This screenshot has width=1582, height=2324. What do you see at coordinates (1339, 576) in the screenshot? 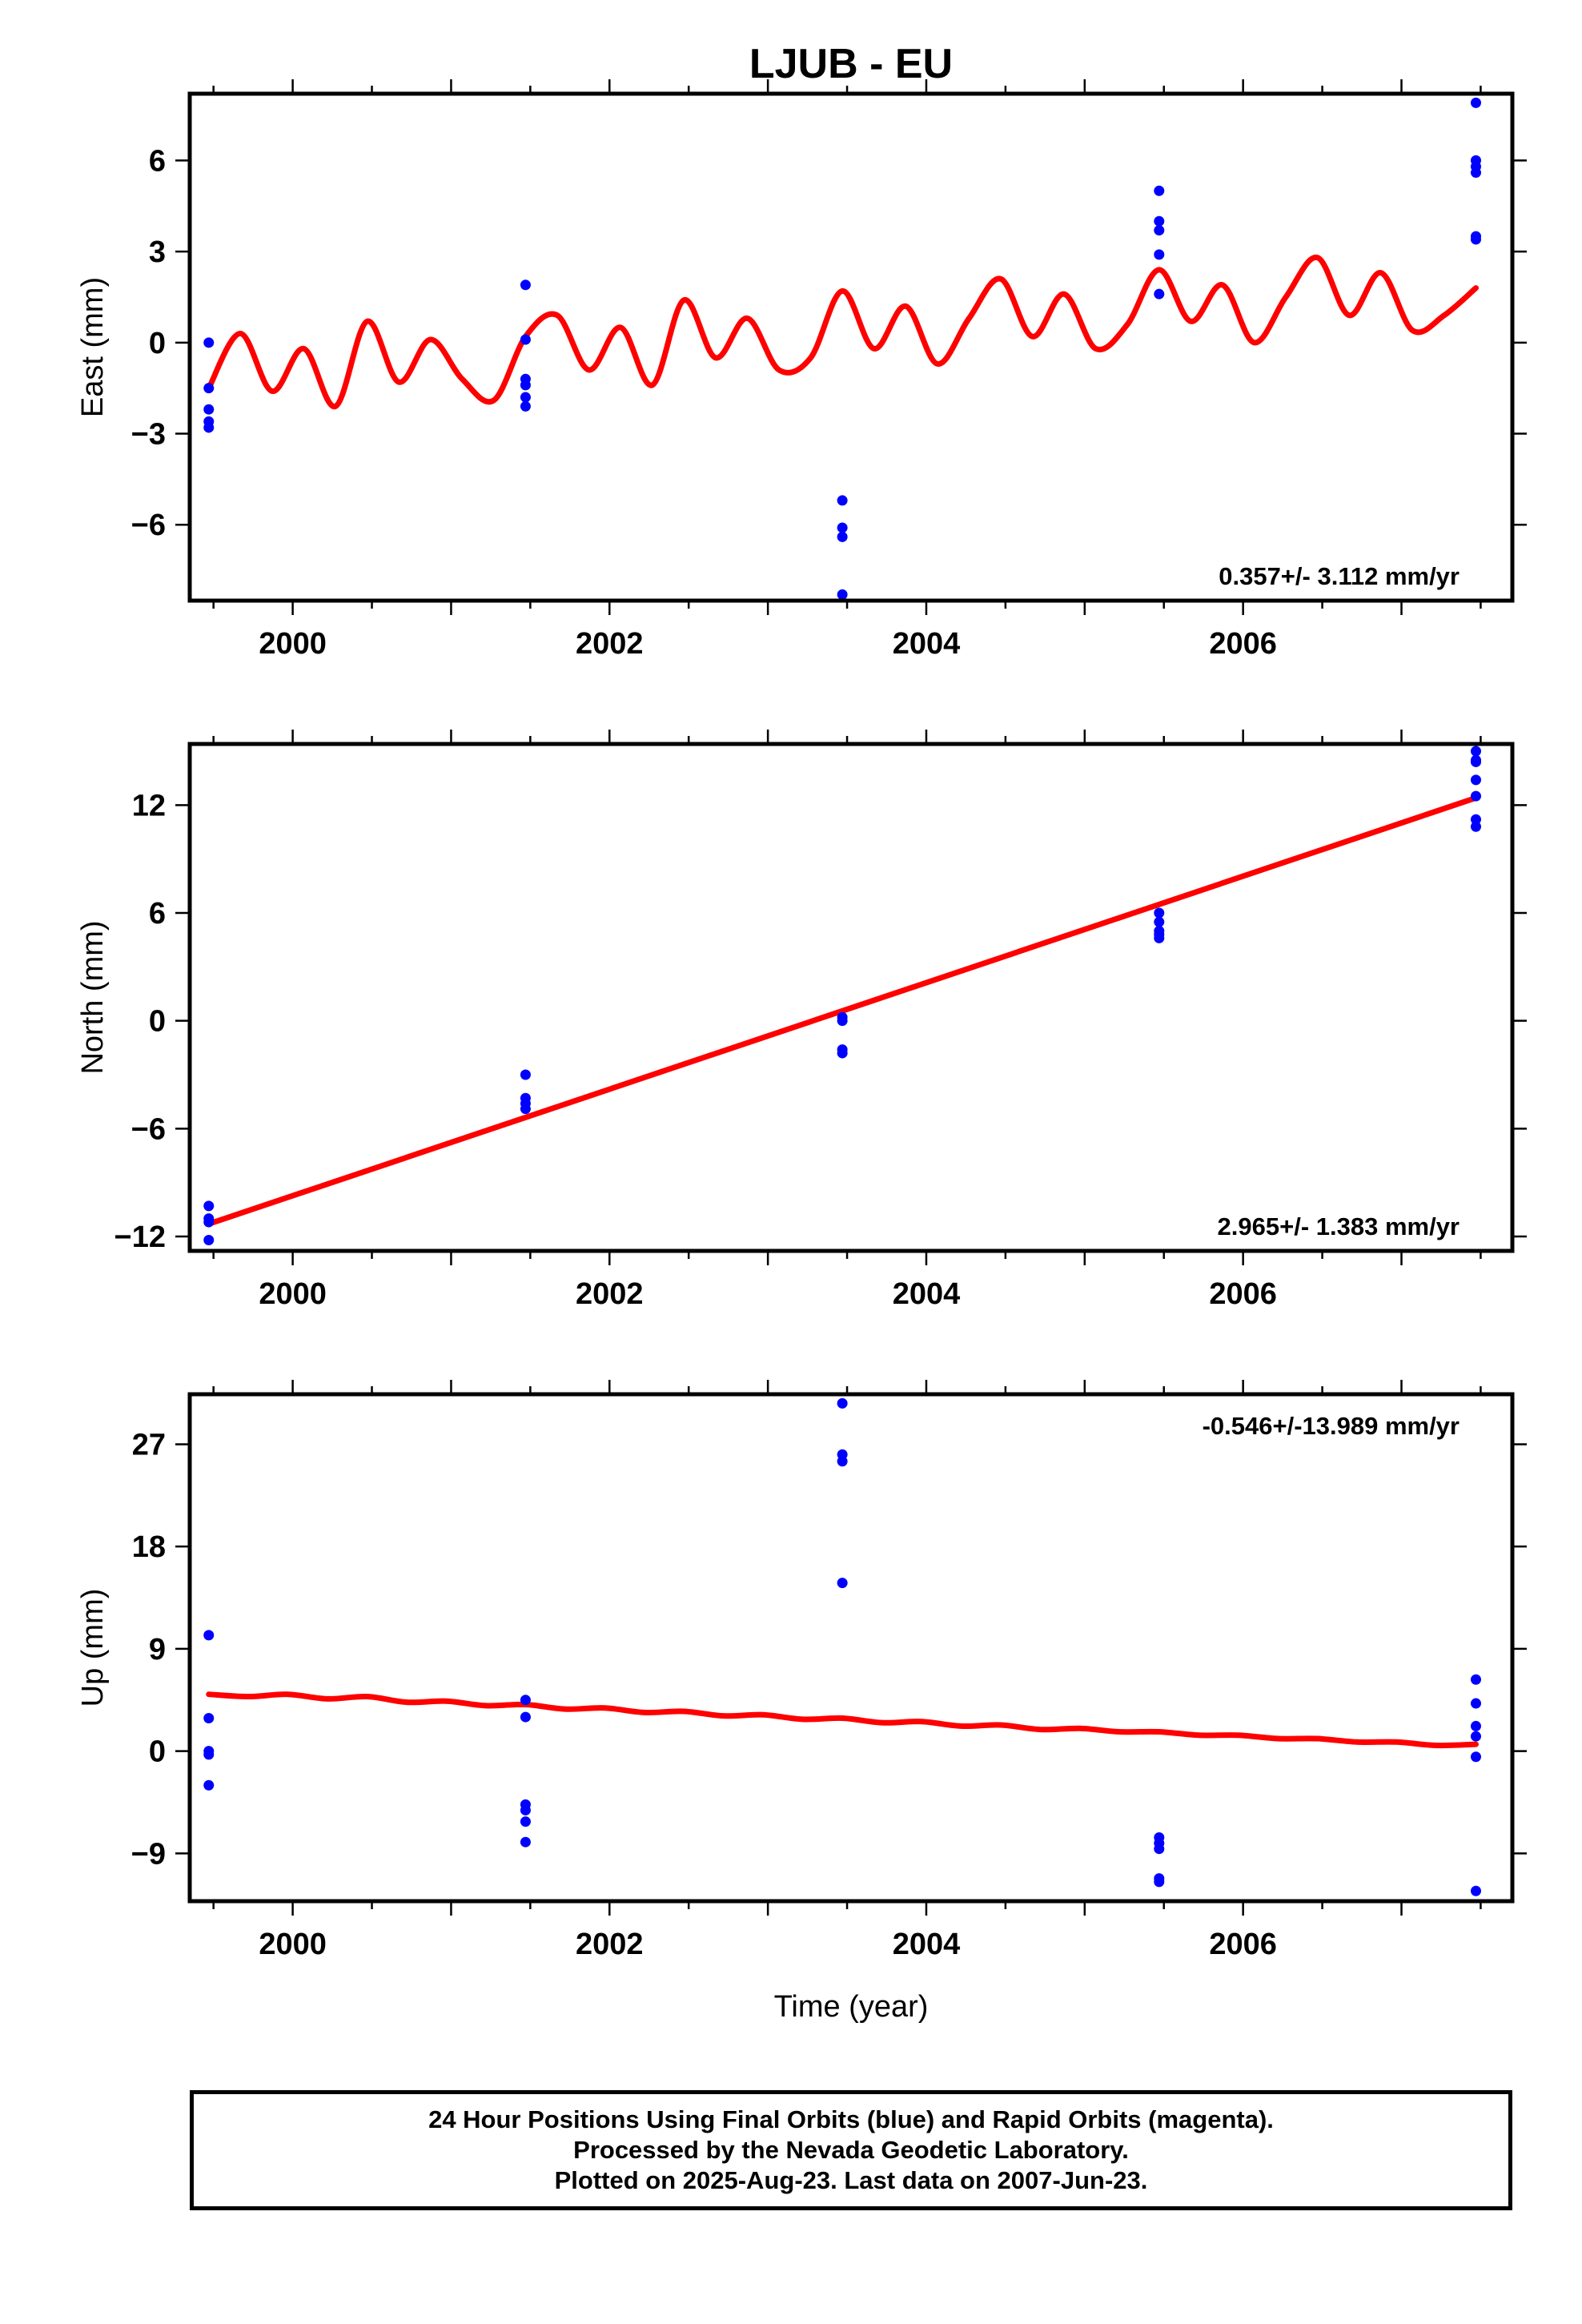
I see `rate-label: 0.357+/- 3.112 mm/yr` at bounding box center [1339, 576].